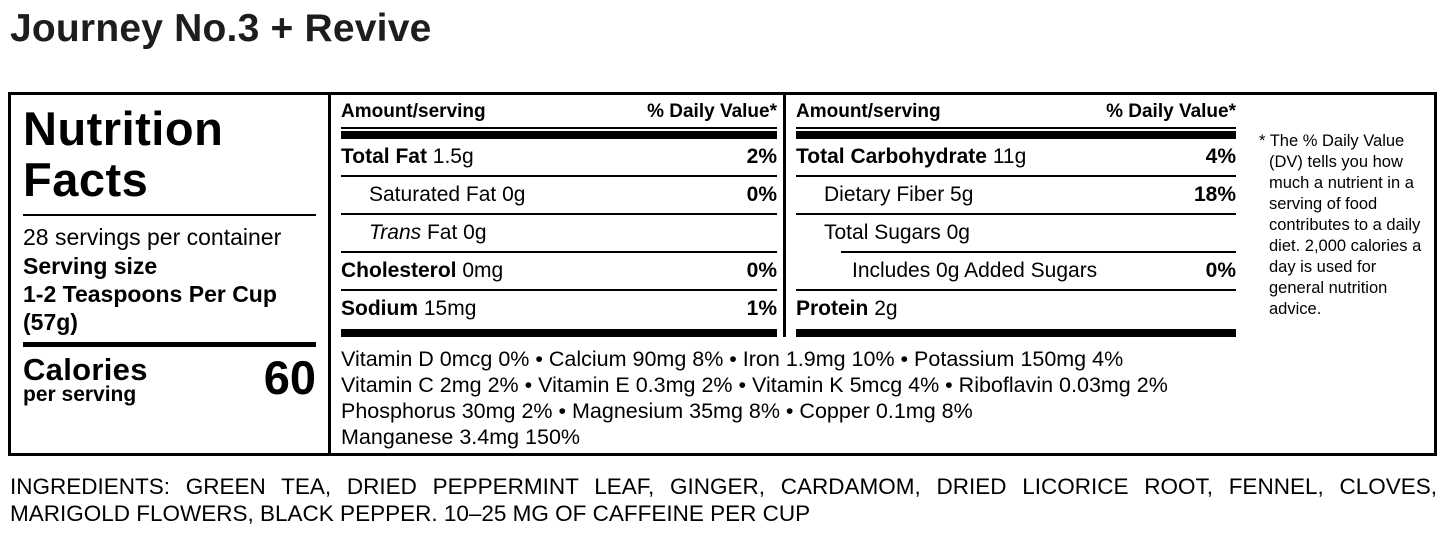 This screenshot has height=543, width=1445. What do you see at coordinates (221, 28) in the screenshot?
I see `page-title: Journey No.3 + Revive` at bounding box center [221, 28].